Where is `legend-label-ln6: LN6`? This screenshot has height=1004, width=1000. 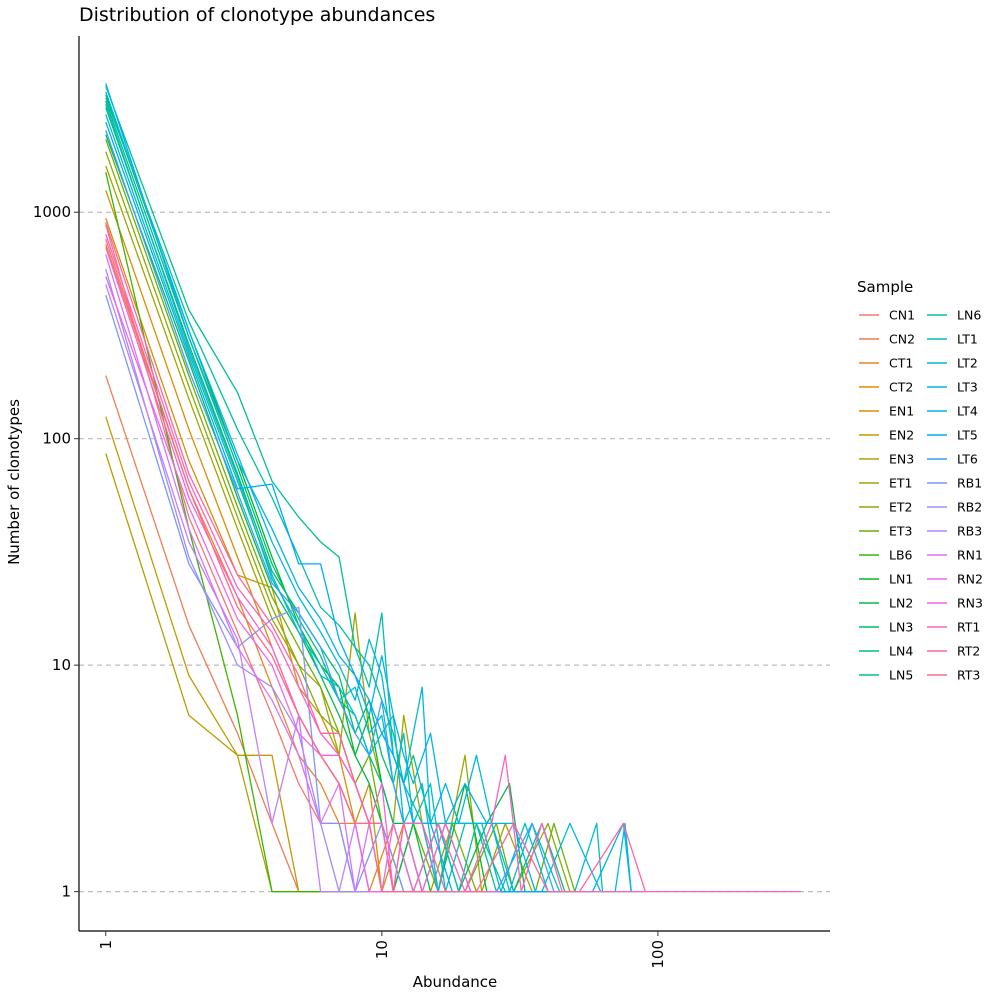
legend-label-ln6: LN6 is located at coordinates (969, 315).